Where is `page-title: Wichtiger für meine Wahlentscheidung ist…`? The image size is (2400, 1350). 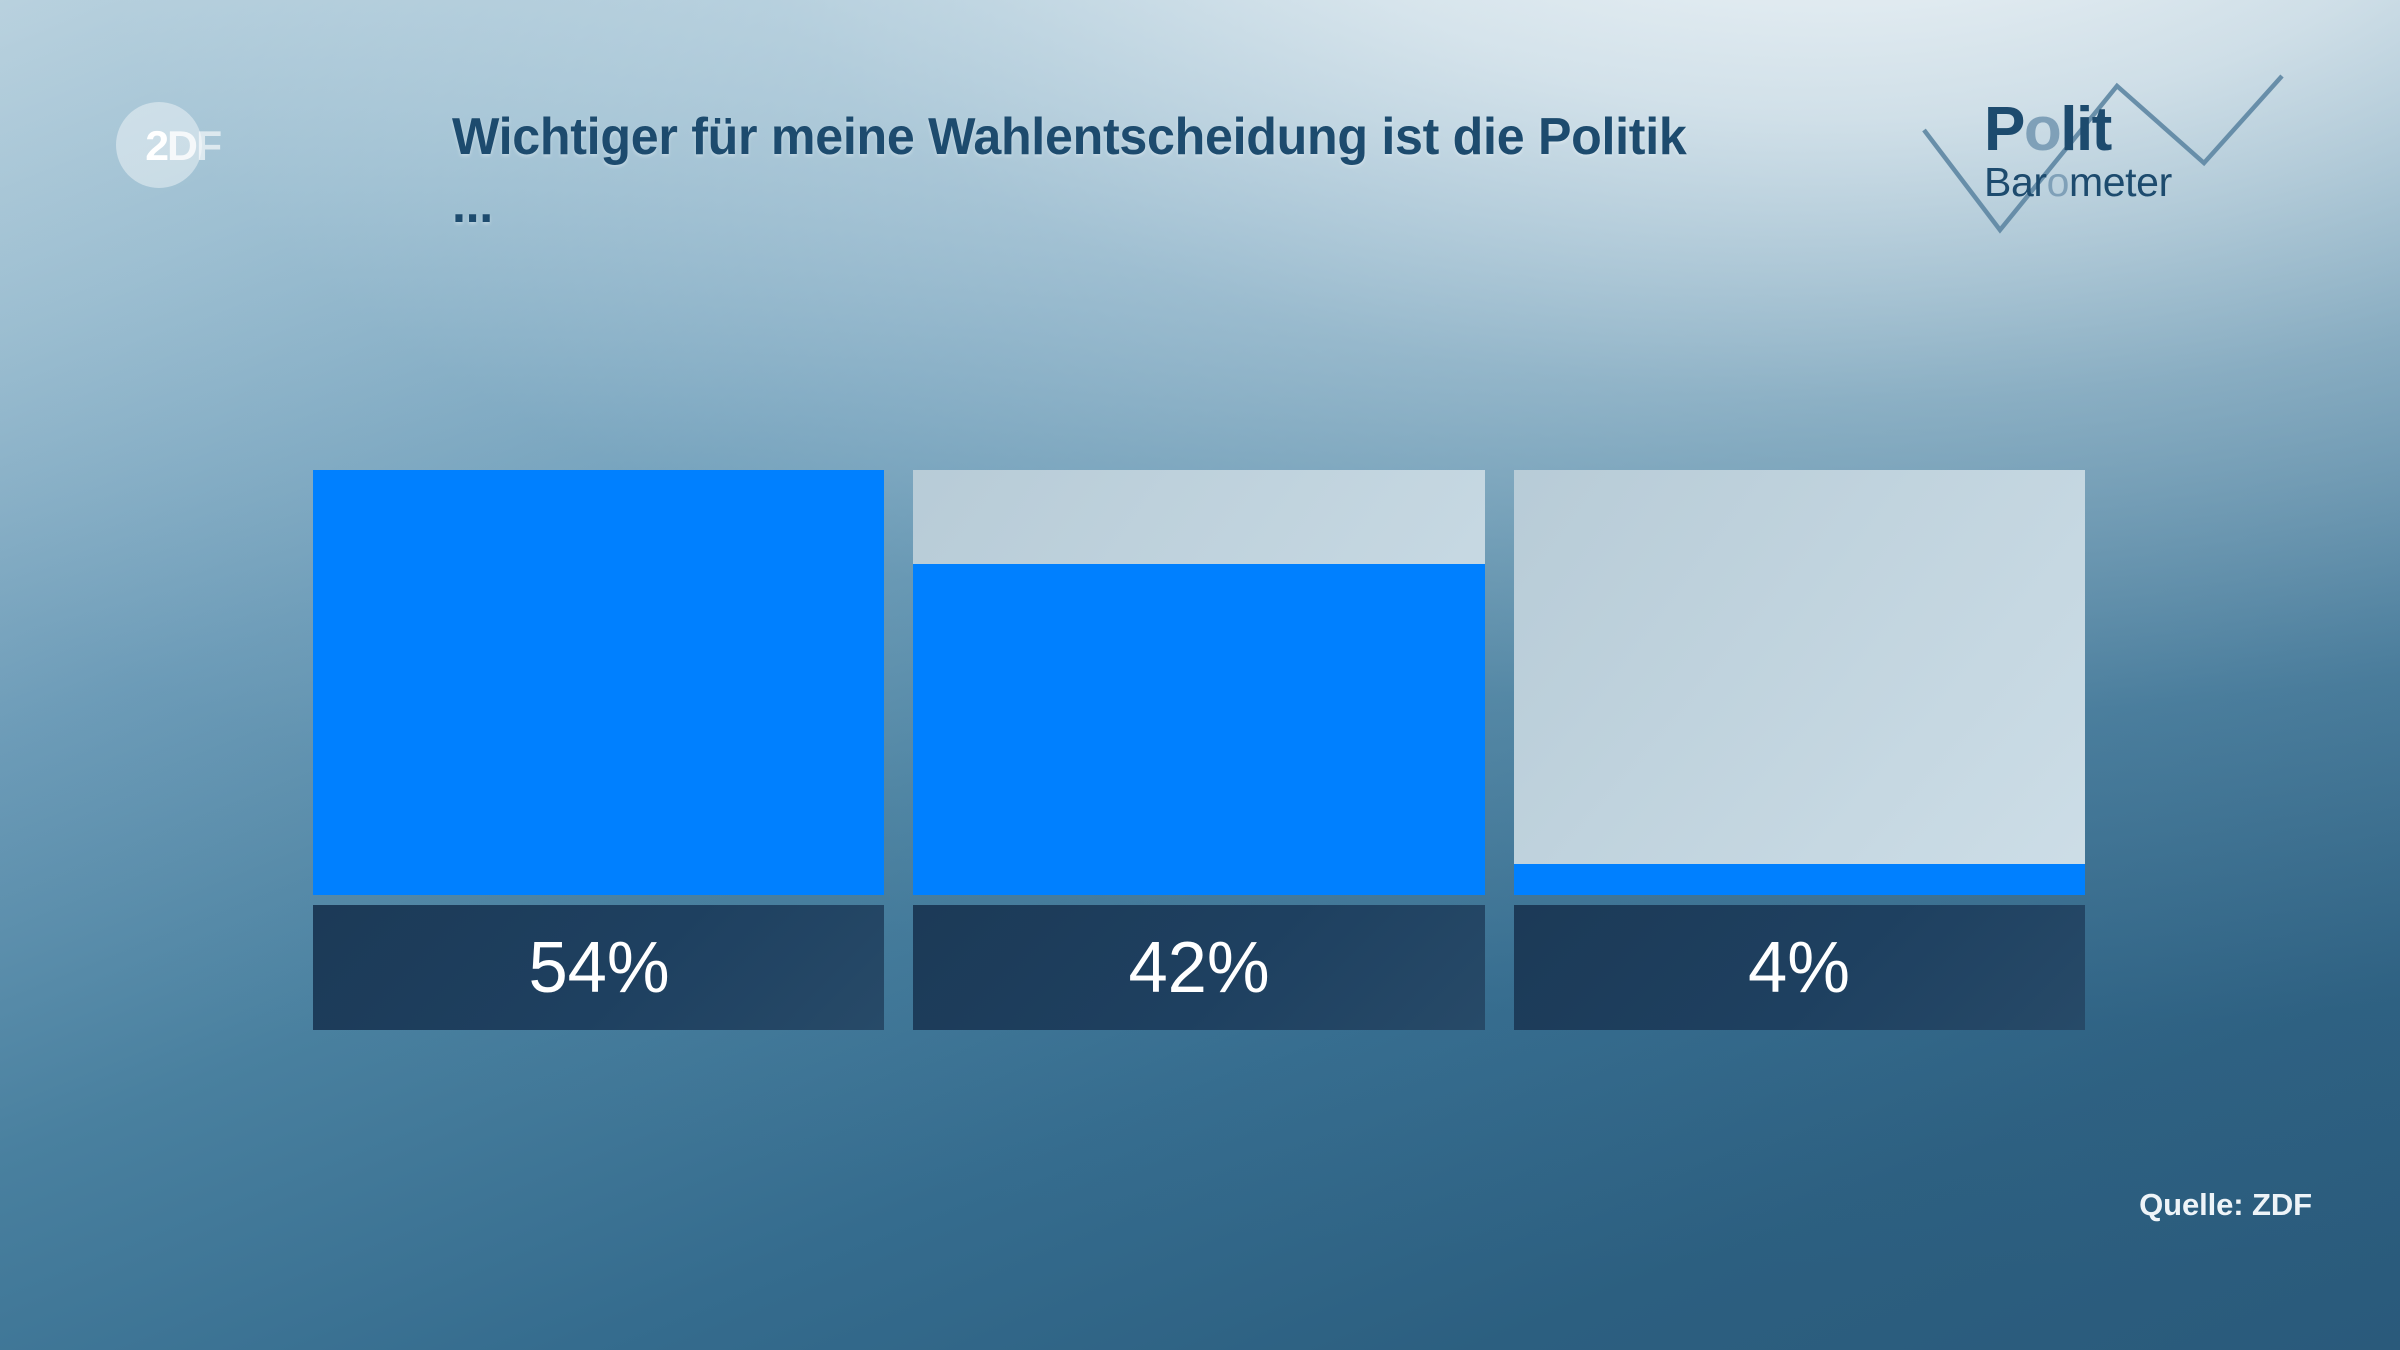
page-title: Wichtiger für meine Wahlentscheidung ist… is located at coordinates (1069, 171).